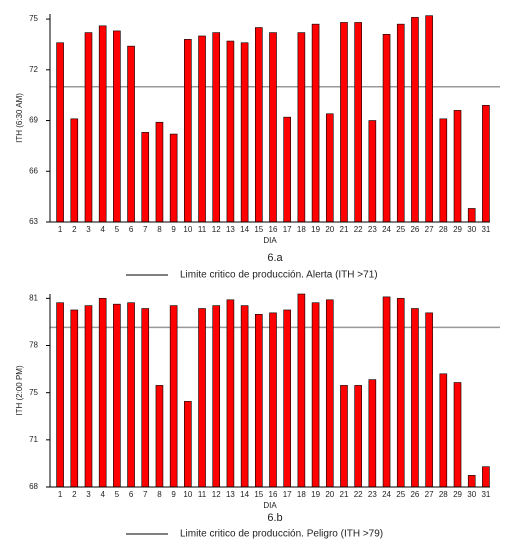 The image size is (515, 545). Describe the element at coordinates (33, 170) in the screenshot. I see `y-tick-label: 66` at that location.